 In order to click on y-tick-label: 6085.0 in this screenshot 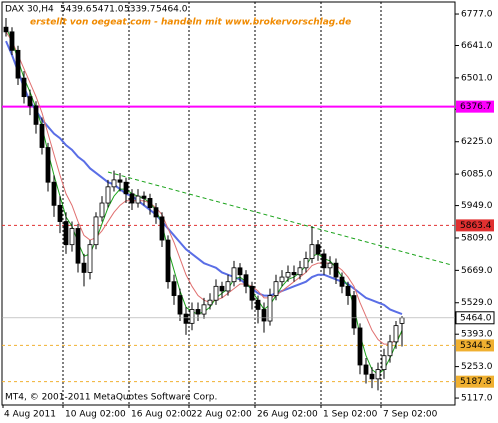, I will do `click(477, 175)`.